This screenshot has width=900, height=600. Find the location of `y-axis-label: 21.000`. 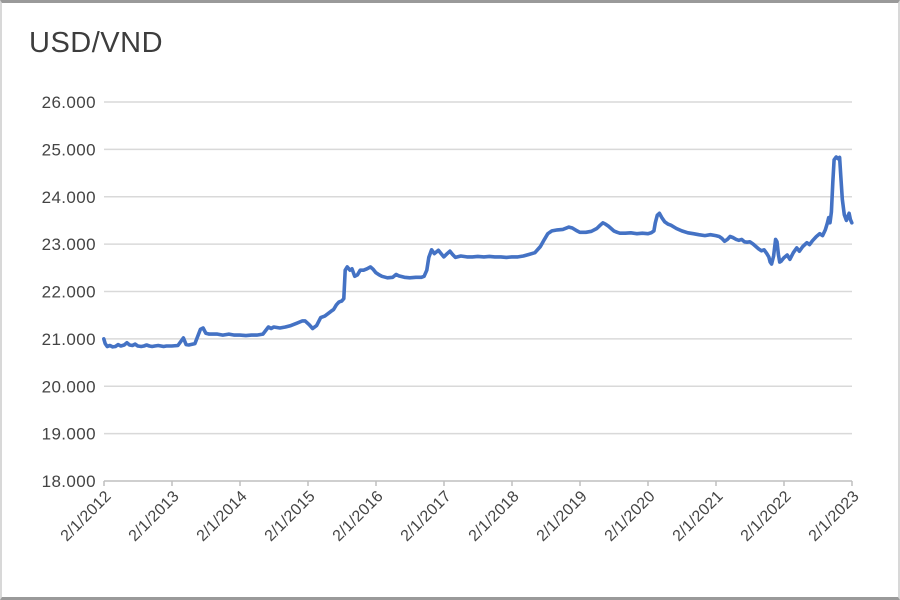

y-axis-label: 21.000 is located at coordinates (69, 339).